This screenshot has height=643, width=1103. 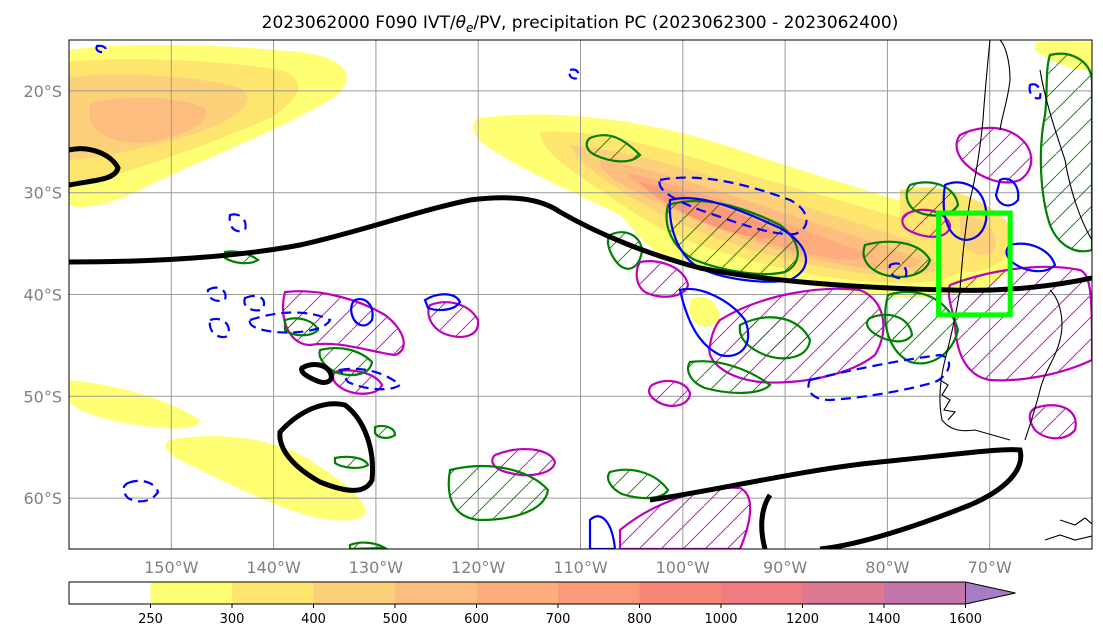 I want to click on colorbar-tick-label: 800, so click(x=639, y=619).